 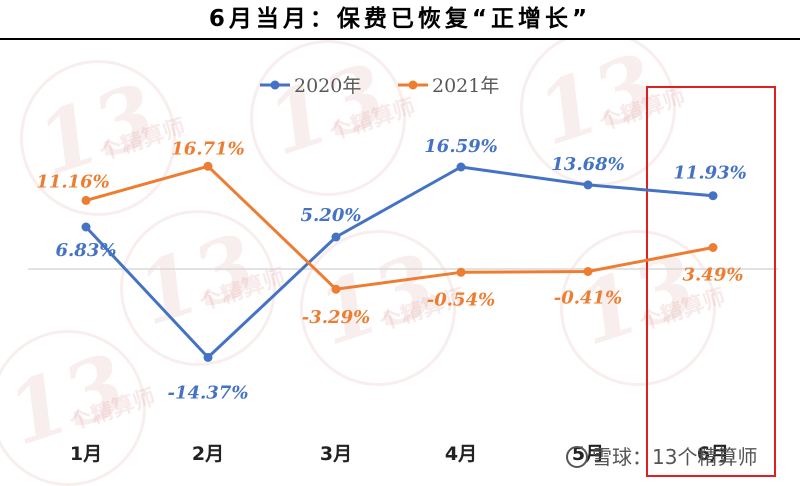 I want to click on snowball-logo-icon, so click(x=577, y=456).